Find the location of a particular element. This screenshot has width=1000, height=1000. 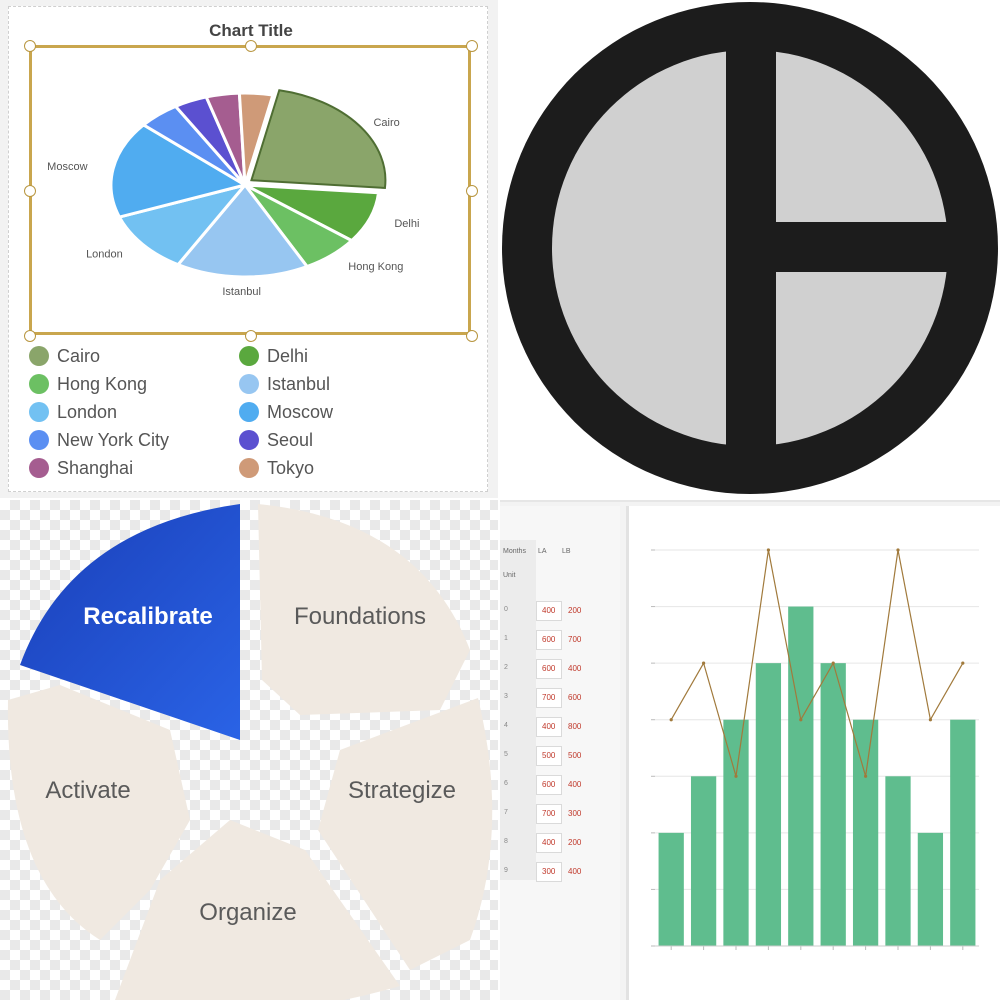

segment-activate is located at coordinates (98, 812).